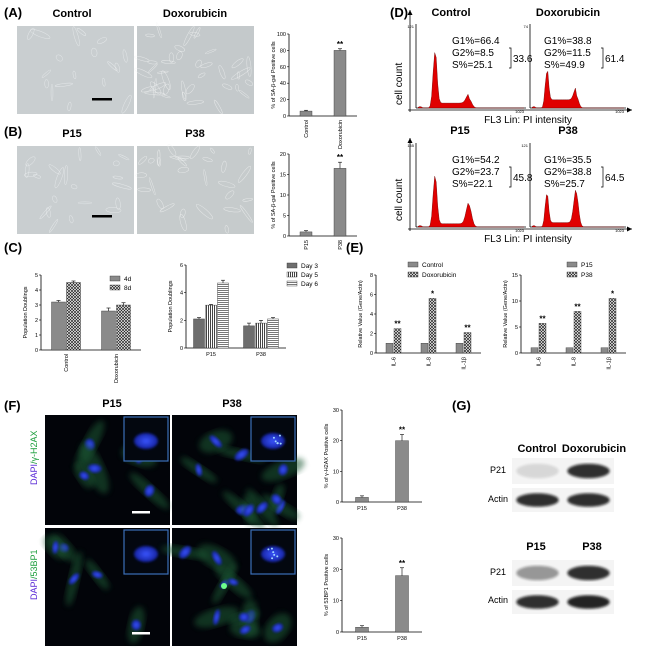  Describe the element at coordinates (327, 455) in the screenshot. I see `y-axis-title: % of γ-H2AX Positive cells` at that location.